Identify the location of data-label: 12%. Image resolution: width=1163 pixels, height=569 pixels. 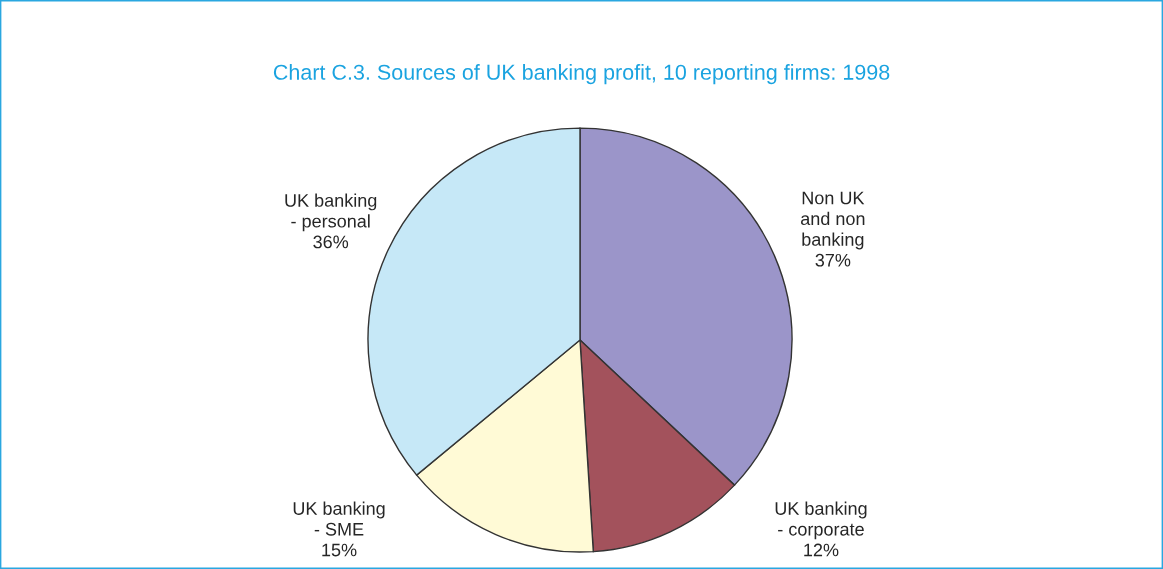
(821, 550).